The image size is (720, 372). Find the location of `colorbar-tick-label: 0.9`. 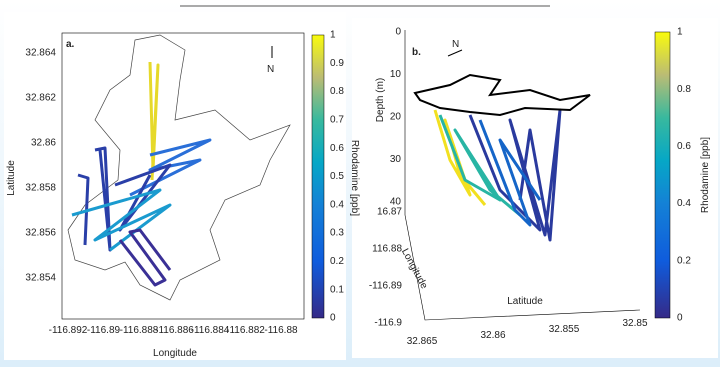

colorbar-tick-label: 0.9 is located at coordinates (337, 63).